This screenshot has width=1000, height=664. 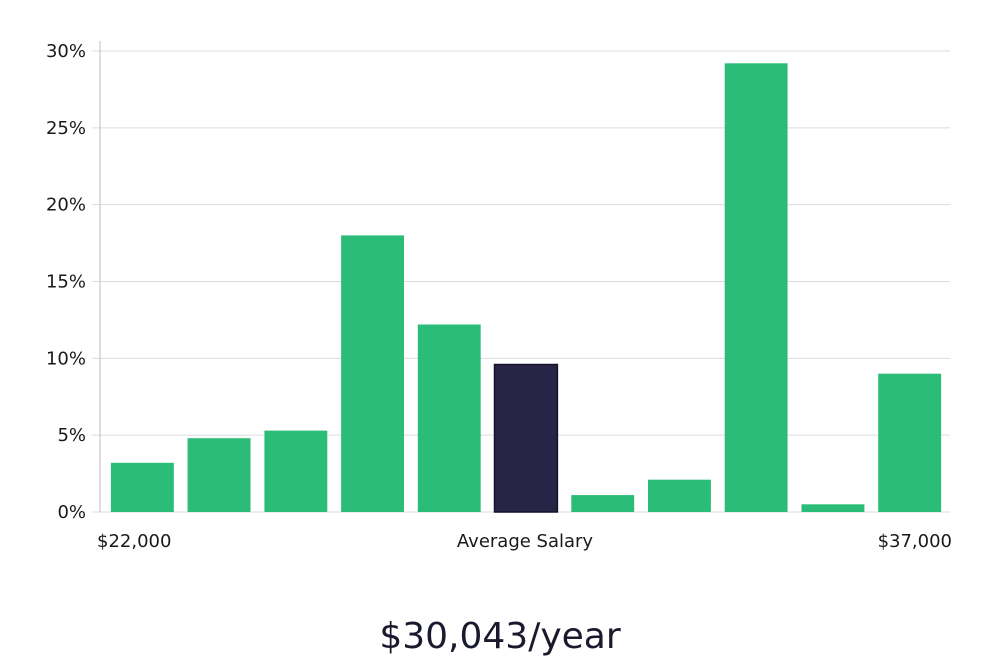 What do you see at coordinates (500, 636) in the screenshot?
I see `average-salary-summary: $30,043/year` at bounding box center [500, 636].